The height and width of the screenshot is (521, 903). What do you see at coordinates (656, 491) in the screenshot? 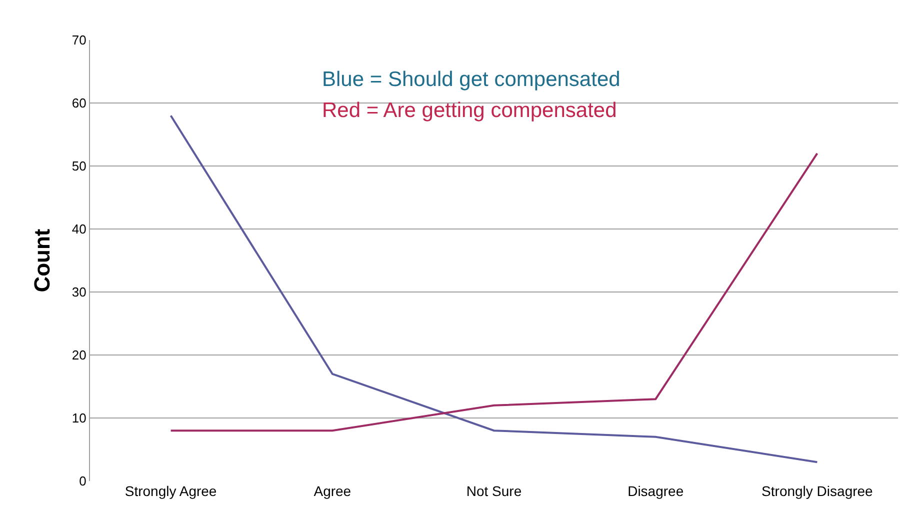
I see `x-tick-label: Disagree` at bounding box center [656, 491].